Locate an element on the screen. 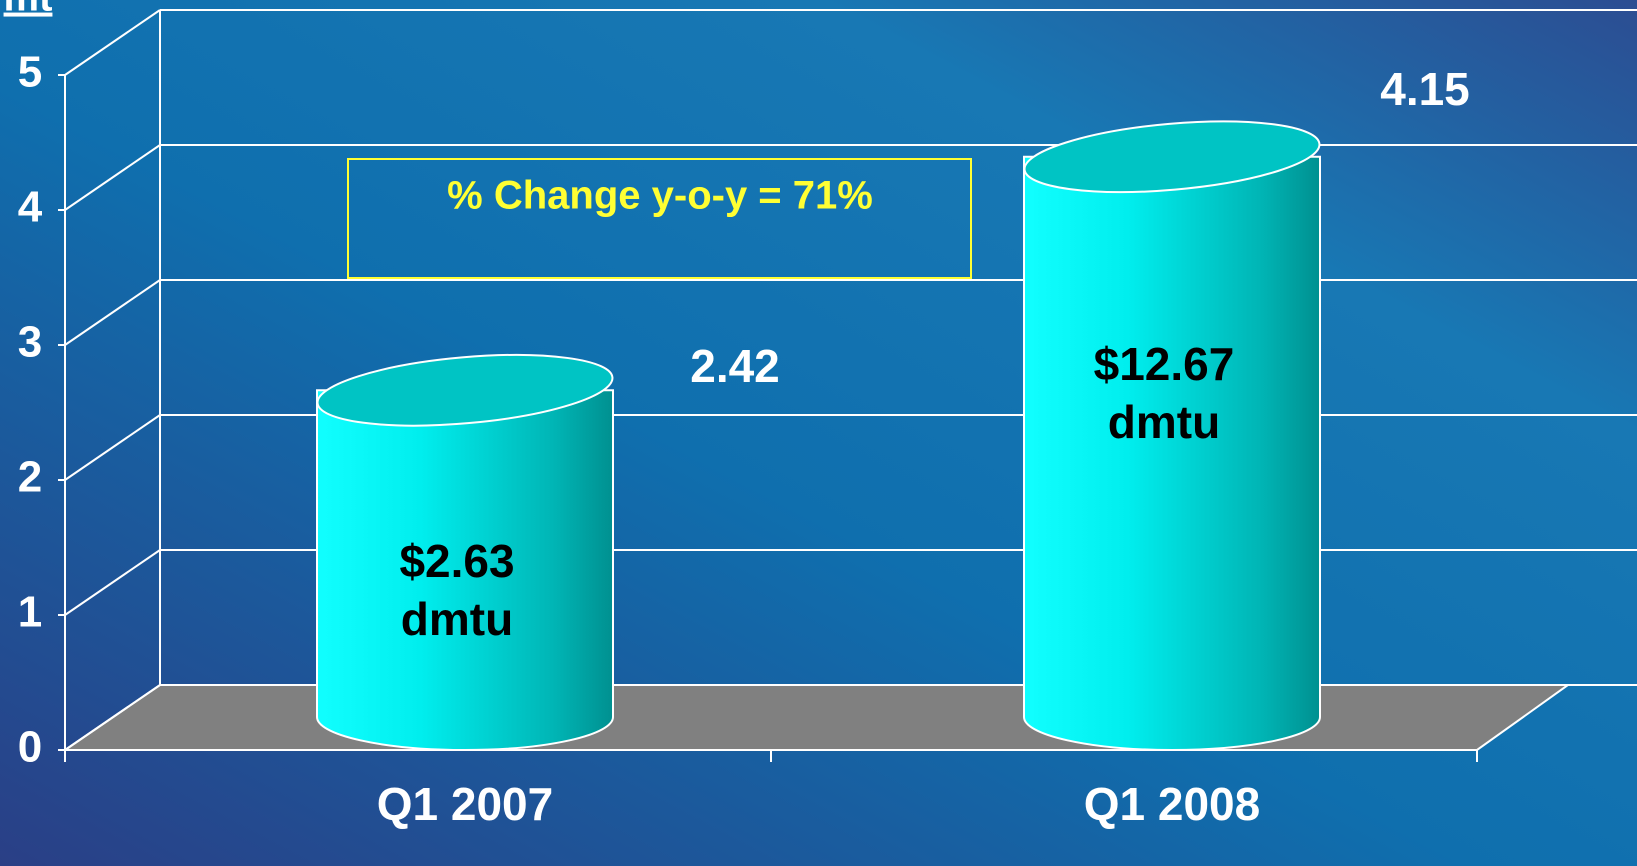 Image resolution: width=1637 pixels, height=866 pixels. bar-annotation: $2.63 is located at coordinates (456, 561).